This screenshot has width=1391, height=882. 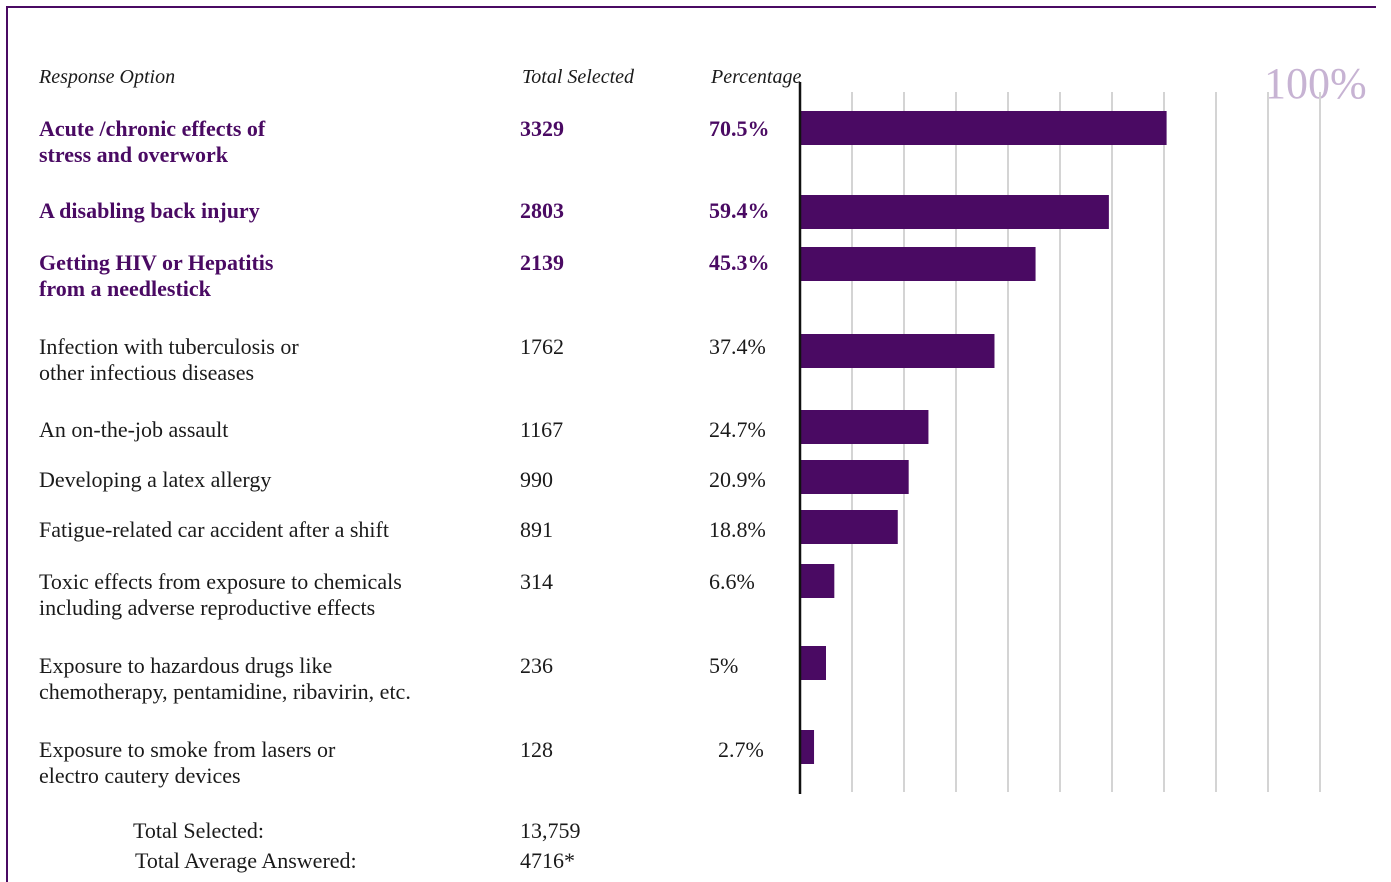 What do you see at coordinates (134, 429) in the screenshot?
I see `response-option-line: An on-the-job assault` at bounding box center [134, 429].